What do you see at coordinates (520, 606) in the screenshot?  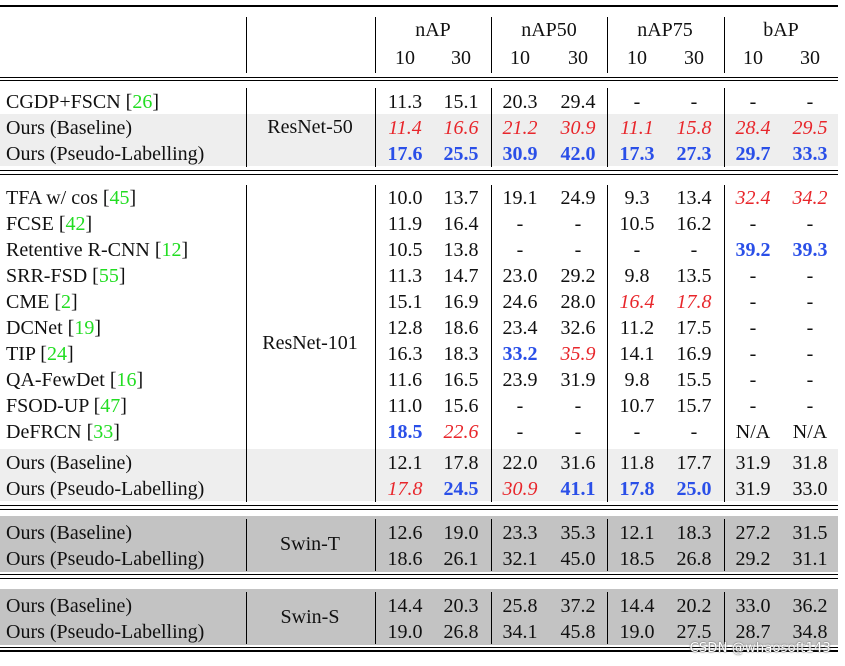 I see `value-cell: 25.8` at bounding box center [520, 606].